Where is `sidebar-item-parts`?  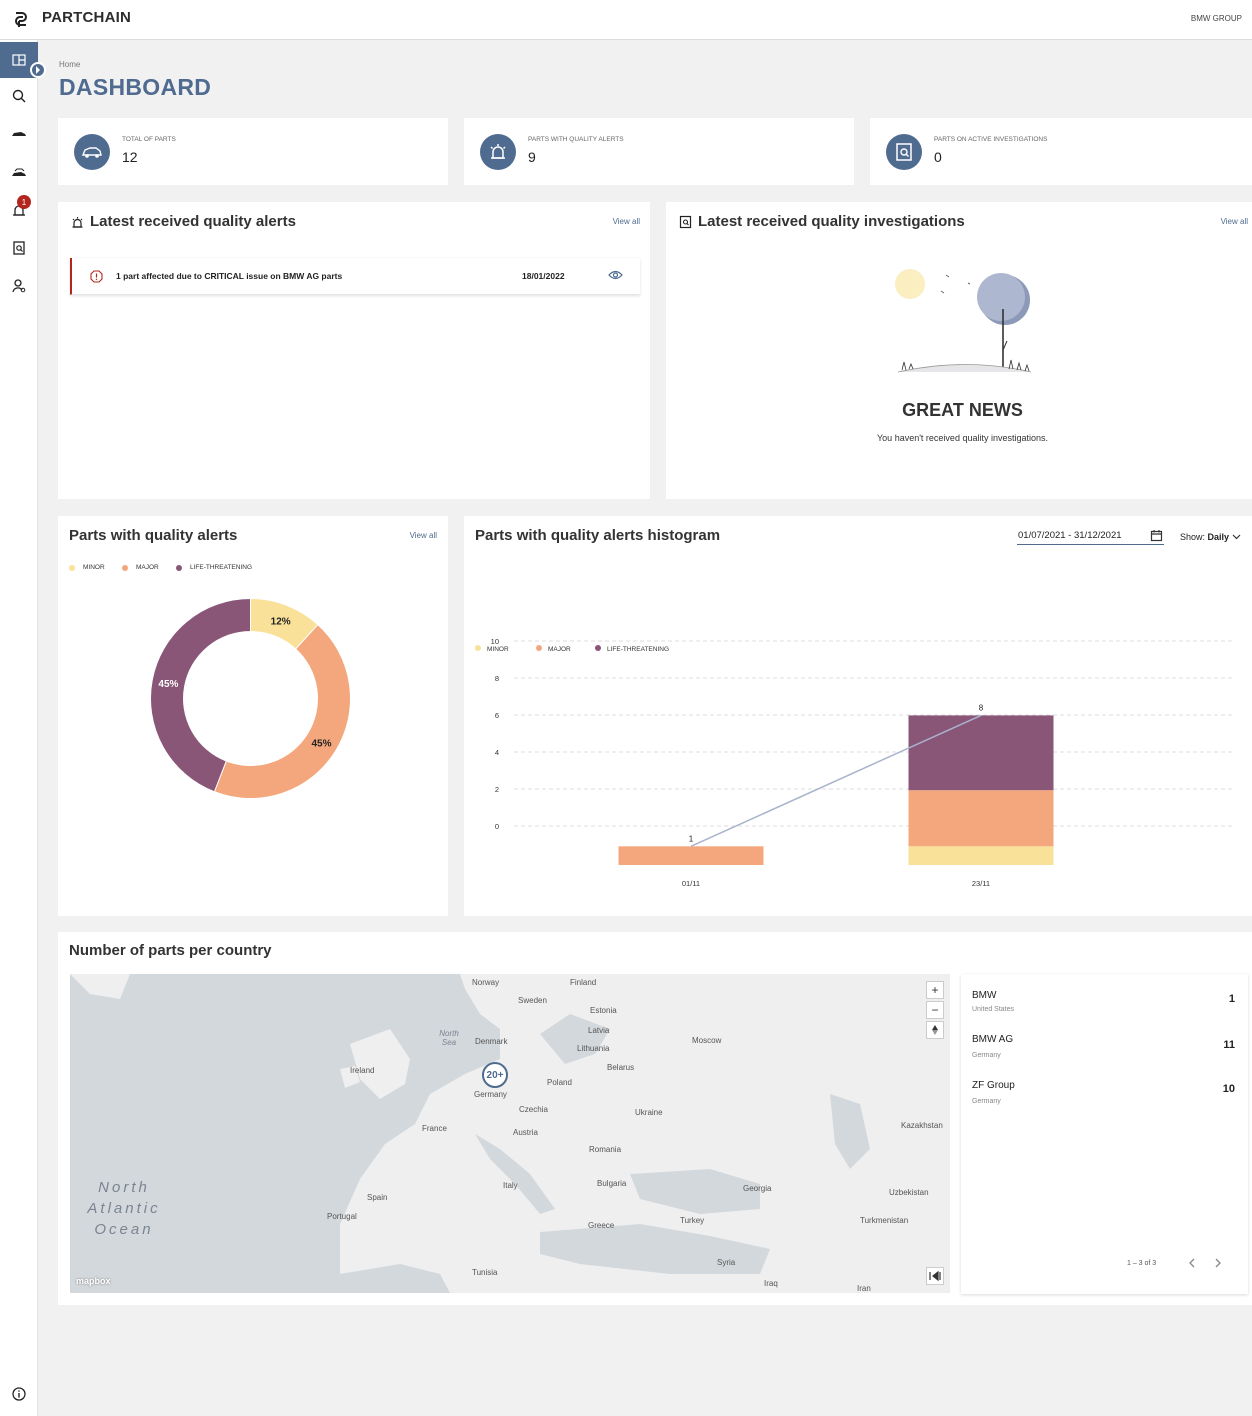
sidebar-item-parts is located at coordinates (19, 134).